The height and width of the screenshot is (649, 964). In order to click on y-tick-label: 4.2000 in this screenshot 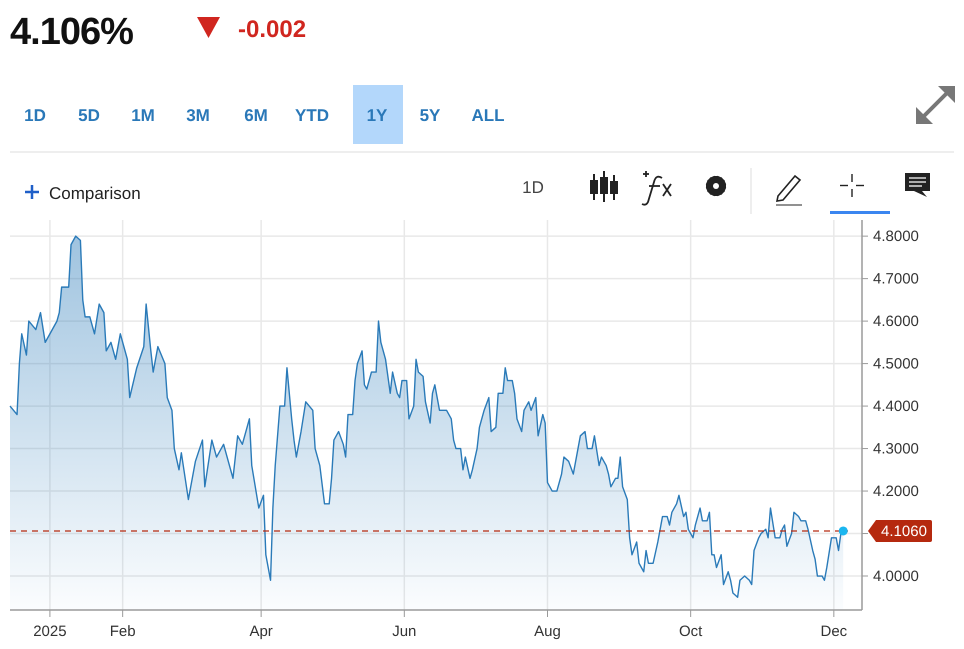, I will do `click(896, 491)`.